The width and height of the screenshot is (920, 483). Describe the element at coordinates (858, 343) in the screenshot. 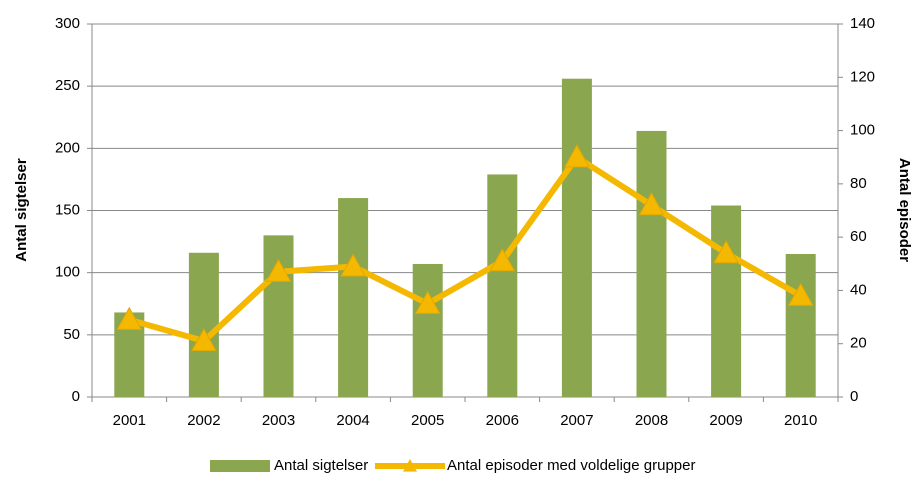

I see `y2-tick-label: 20` at that location.